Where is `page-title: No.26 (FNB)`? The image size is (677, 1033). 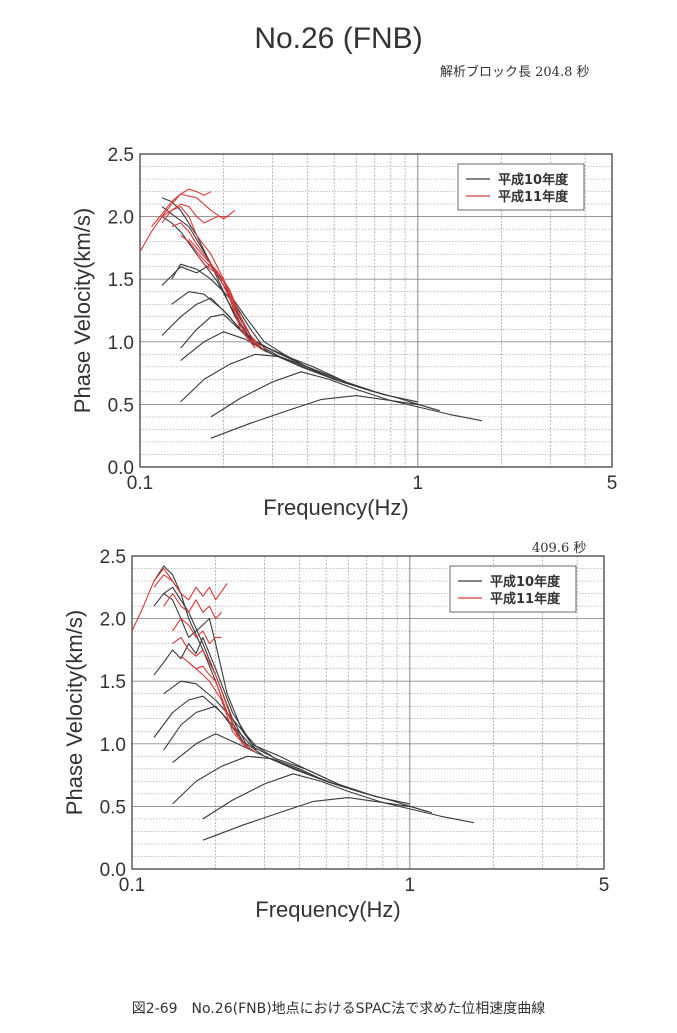
page-title: No.26 (FNB) is located at coordinates (338, 38).